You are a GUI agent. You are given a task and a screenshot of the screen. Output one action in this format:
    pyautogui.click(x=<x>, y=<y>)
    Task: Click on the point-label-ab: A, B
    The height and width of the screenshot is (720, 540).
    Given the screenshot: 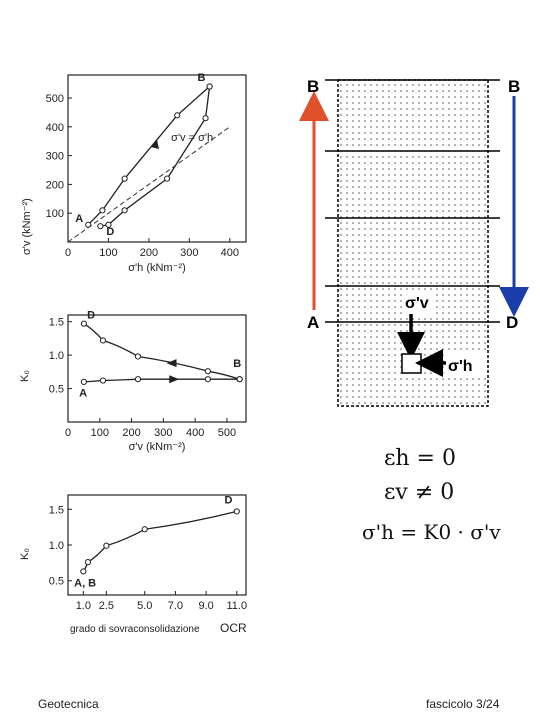 What is the action you would take?
    pyautogui.click(x=85, y=583)
    